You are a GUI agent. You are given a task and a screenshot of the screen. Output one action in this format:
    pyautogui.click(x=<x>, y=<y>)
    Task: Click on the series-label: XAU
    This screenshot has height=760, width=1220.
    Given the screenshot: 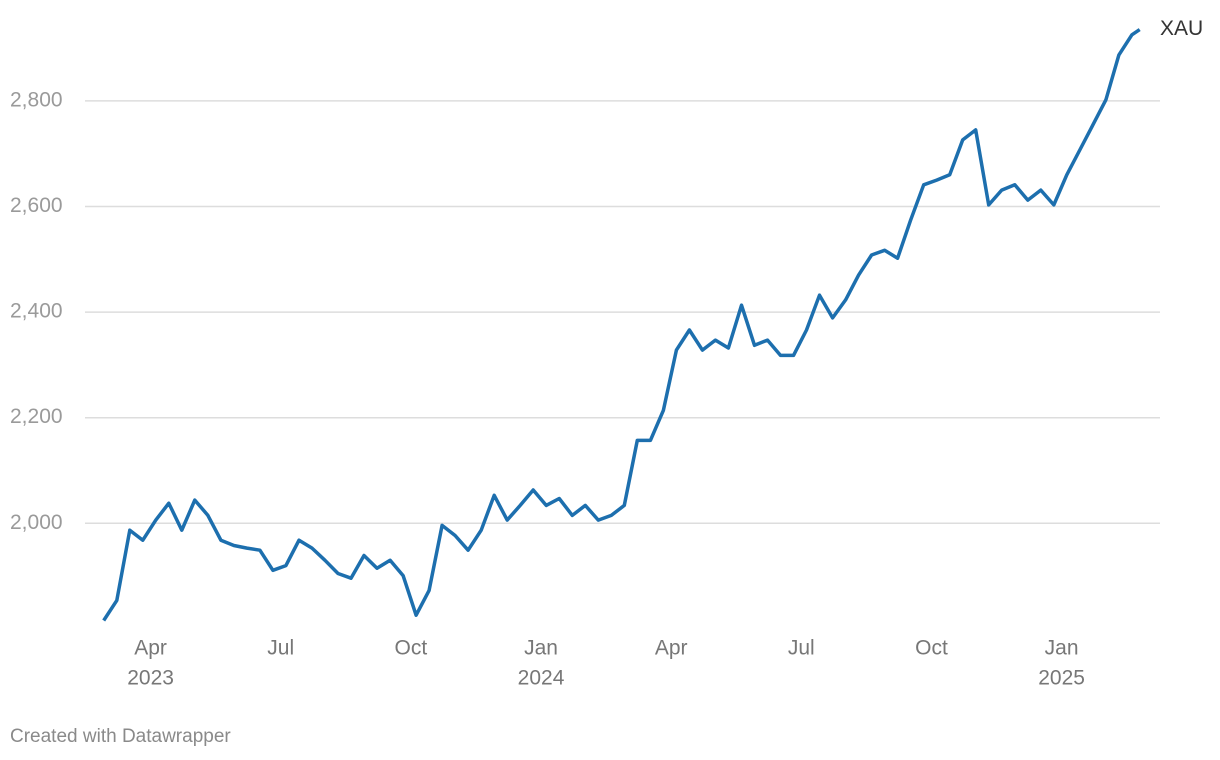 What is the action you would take?
    pyautogui.click(x=1181, y=28)
    